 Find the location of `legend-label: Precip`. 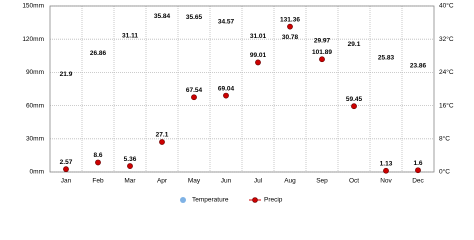

legend-label: Precip is located at coordinates (273, 200).